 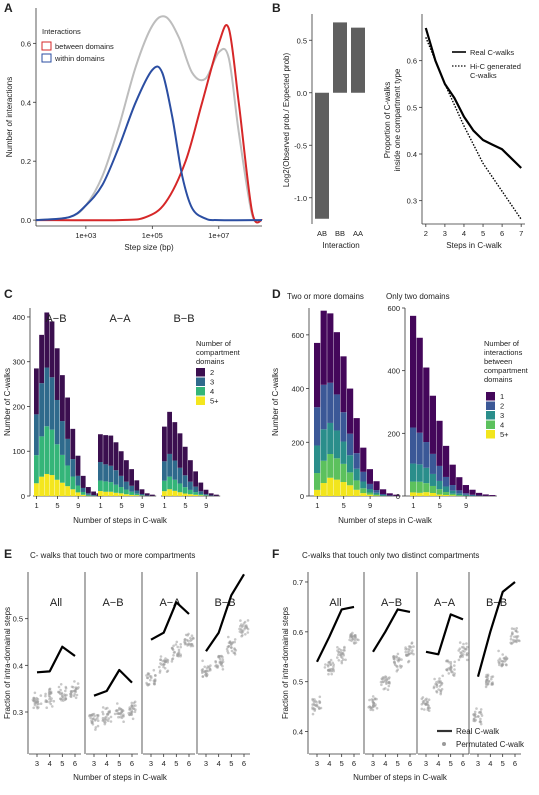 I want to click on a-x-tick-label: 1e+05, so click(x=152, y=235).